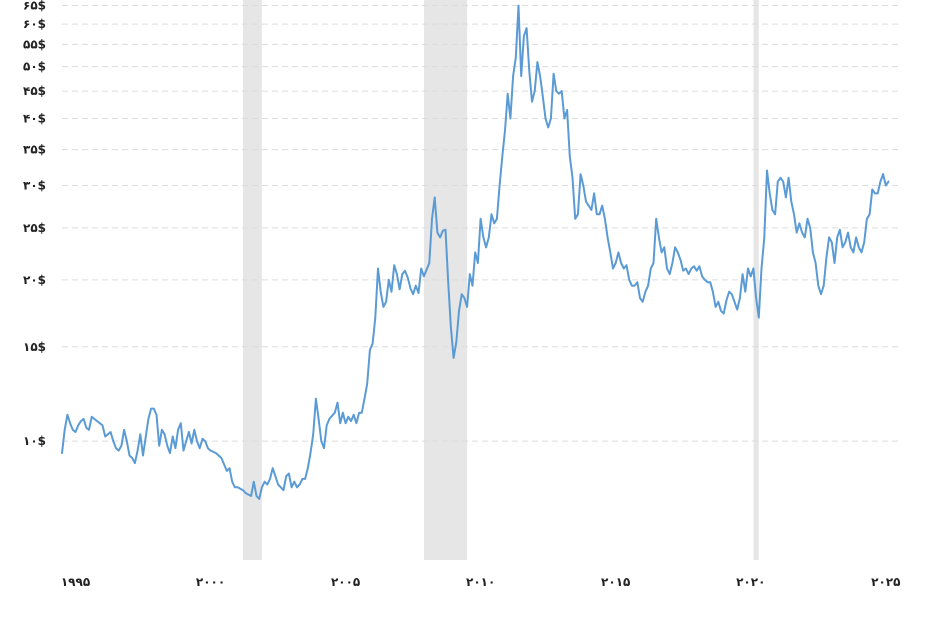  I want to click on x-tick-label: ۲۰۰۰, so click(210, 582).